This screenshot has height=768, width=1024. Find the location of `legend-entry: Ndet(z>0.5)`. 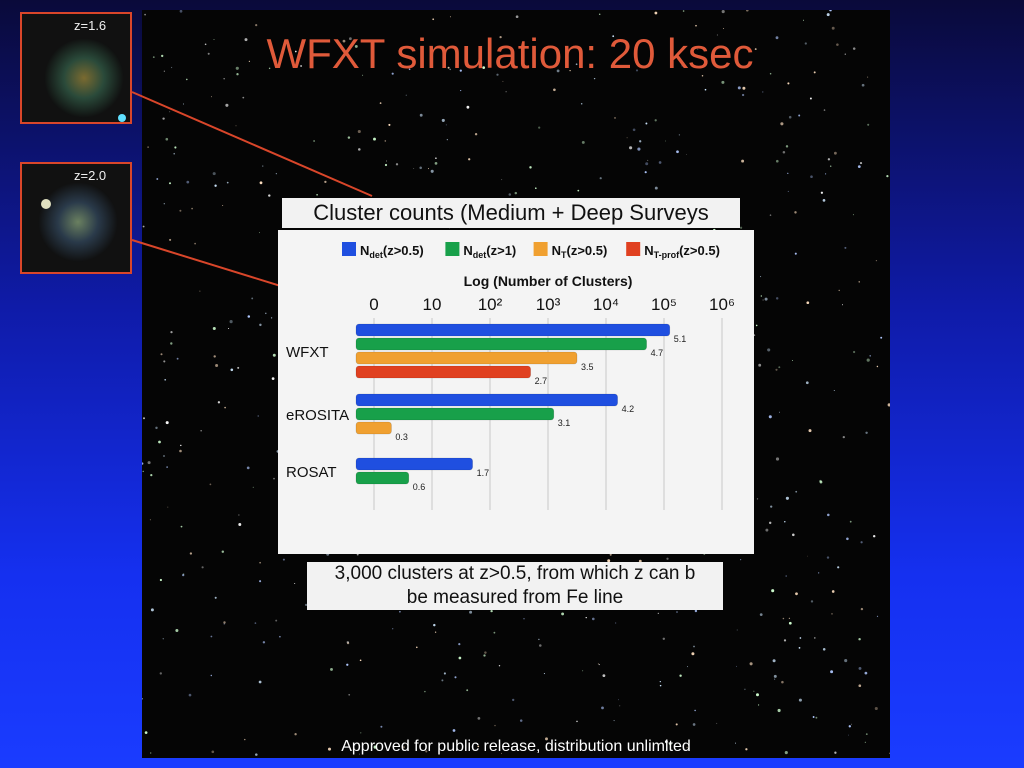

legend-entry: Ndet(z>0.5) is located at coordinates (383, 251).